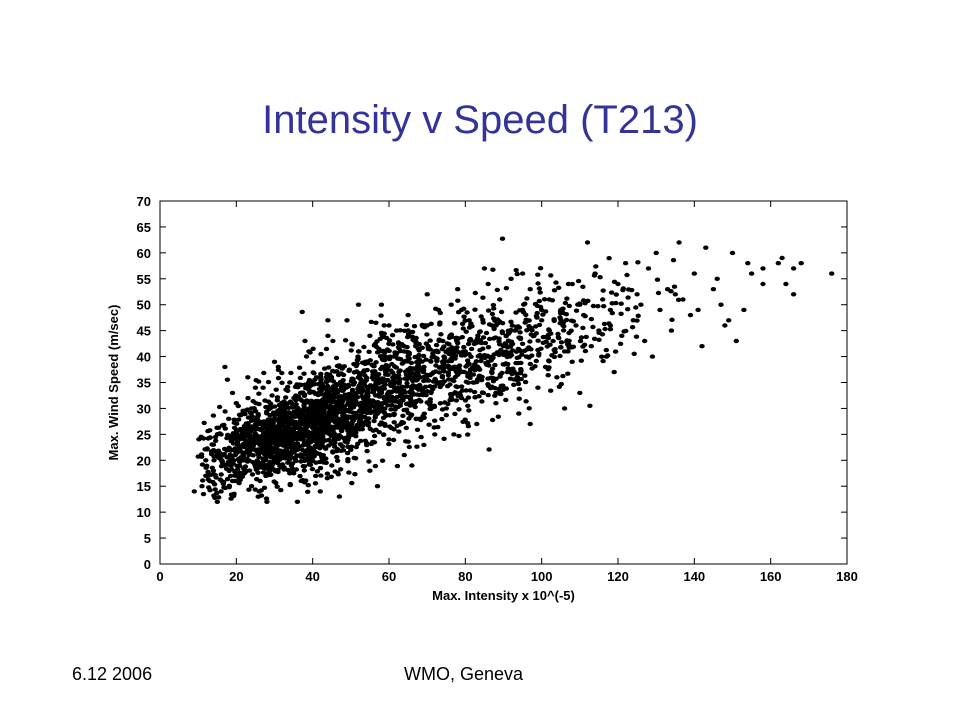  Describe the element at coordinates (144, 201) in the screenshot. I see `y-tick-label: 70` at that location.